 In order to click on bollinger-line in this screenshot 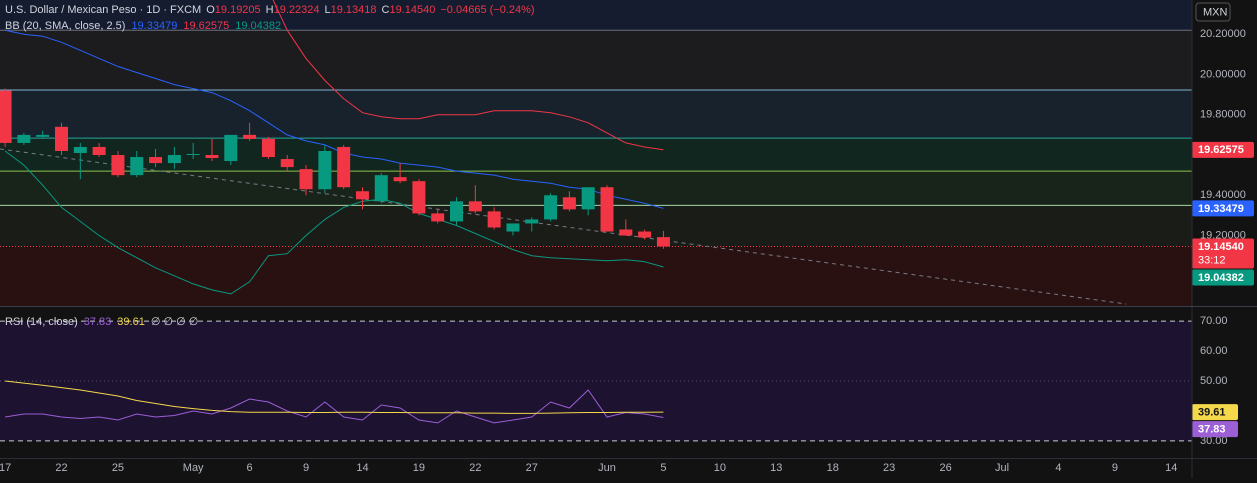, I will do `click(468, 75)`.